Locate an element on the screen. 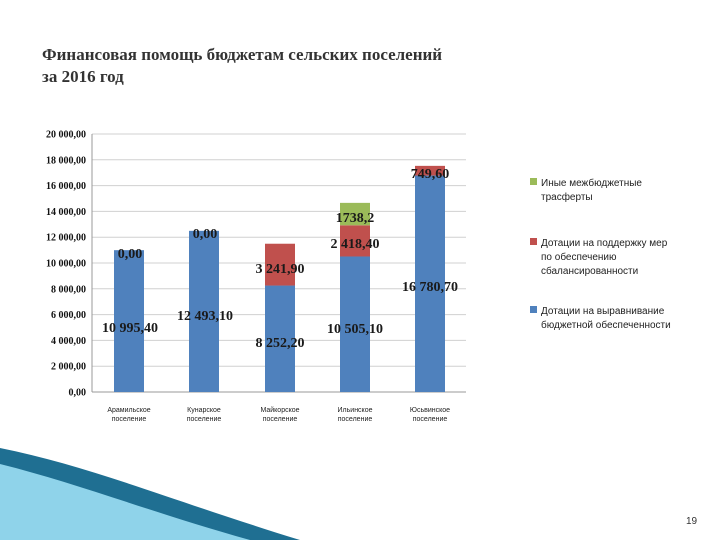  y-tick-label: 4 000,00 is located at coordinates (68, 341).